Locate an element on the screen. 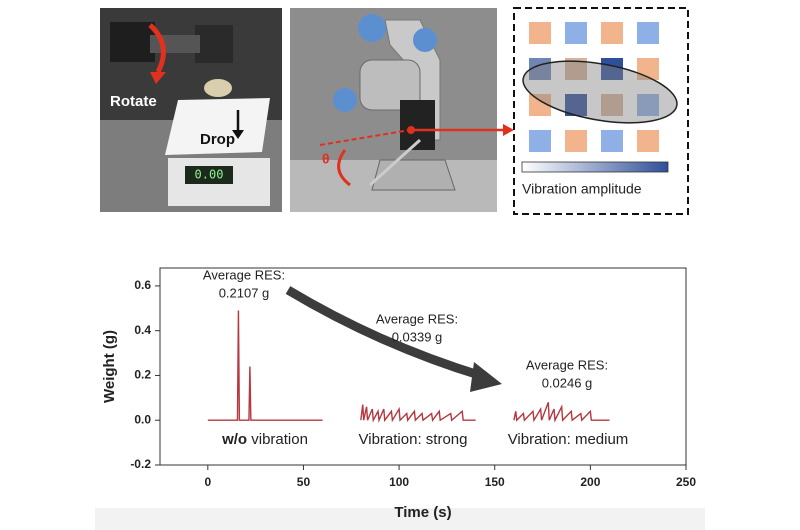 This screenshot has width=800, height=530. colorbar-label: Vibration amplitude is located at coordinates (582, 189).